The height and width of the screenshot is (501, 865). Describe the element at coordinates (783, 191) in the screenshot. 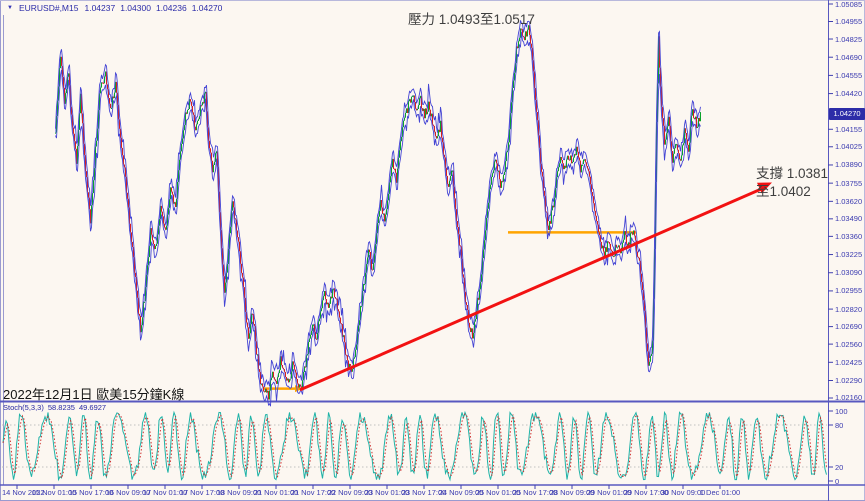

I see `support-annotation-line2: 至1.0402` at that location.